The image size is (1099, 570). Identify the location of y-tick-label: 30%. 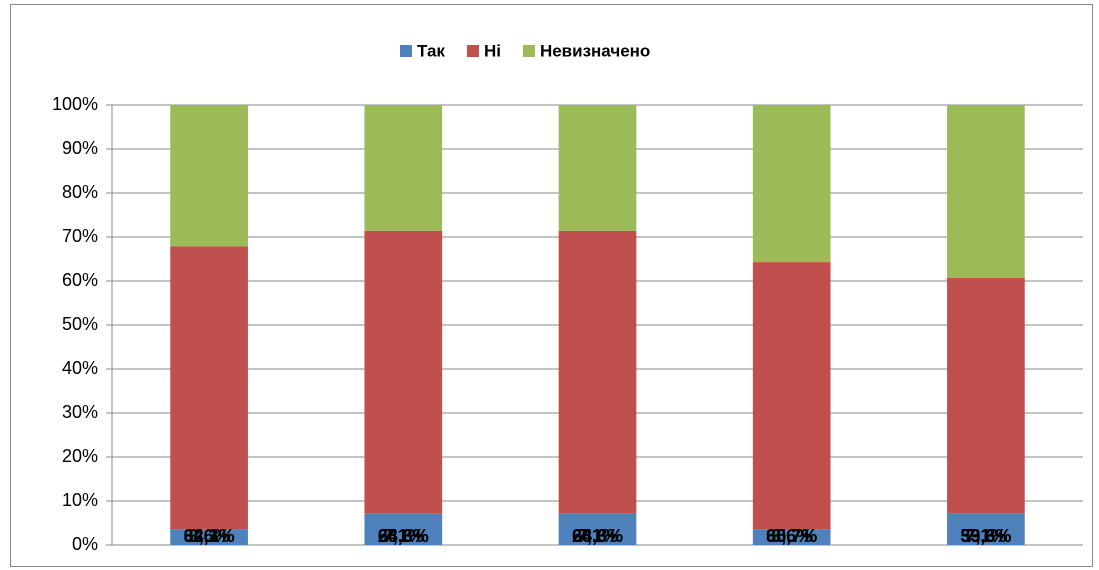
(80, 412).